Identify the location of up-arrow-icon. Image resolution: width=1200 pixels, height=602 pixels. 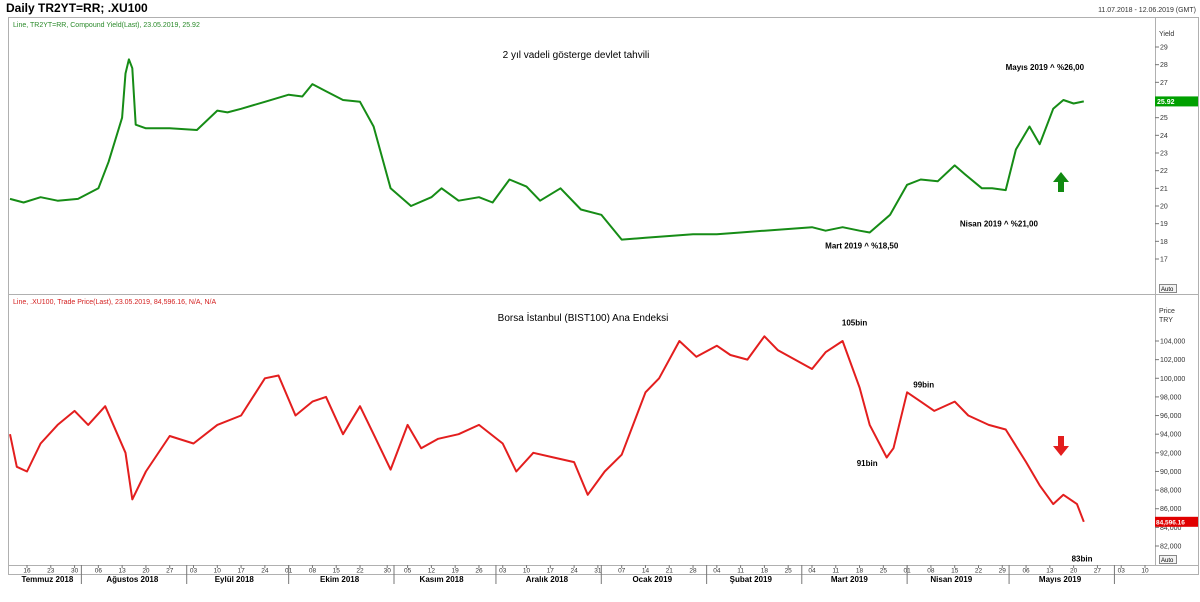
(1061, 182).